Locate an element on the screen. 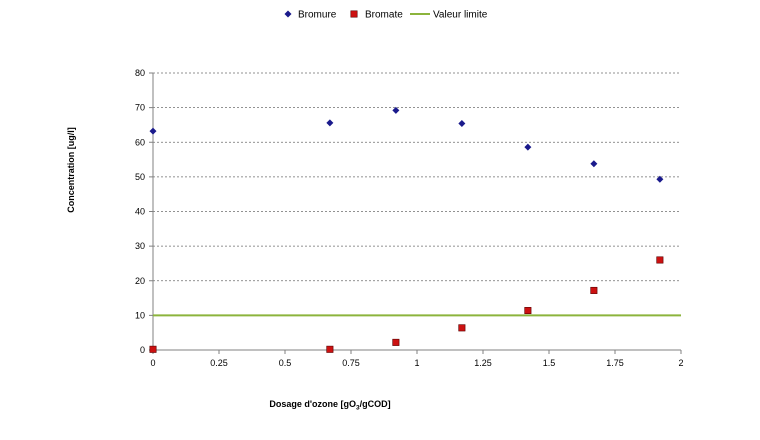 The image size is (760, 440). legend-marker-bromate is located at coordinates (354, 14).